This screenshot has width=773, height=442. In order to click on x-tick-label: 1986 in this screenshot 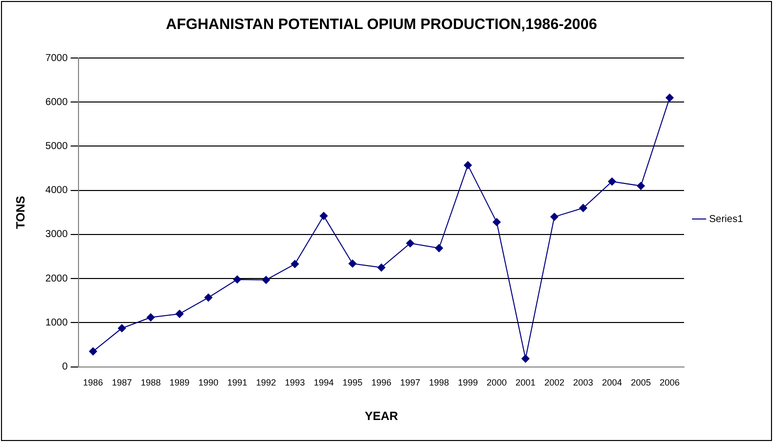, I will do `click(93, 383)`.